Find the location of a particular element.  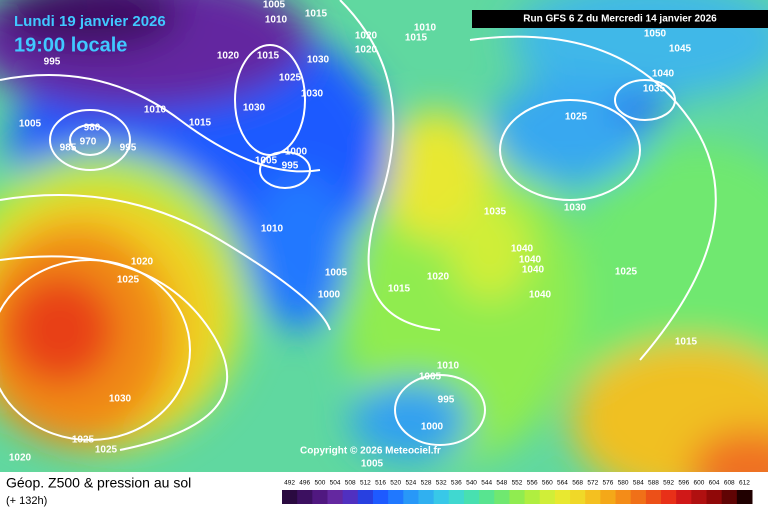

colorbar-label: 612 is located at coordinates (744, 483).